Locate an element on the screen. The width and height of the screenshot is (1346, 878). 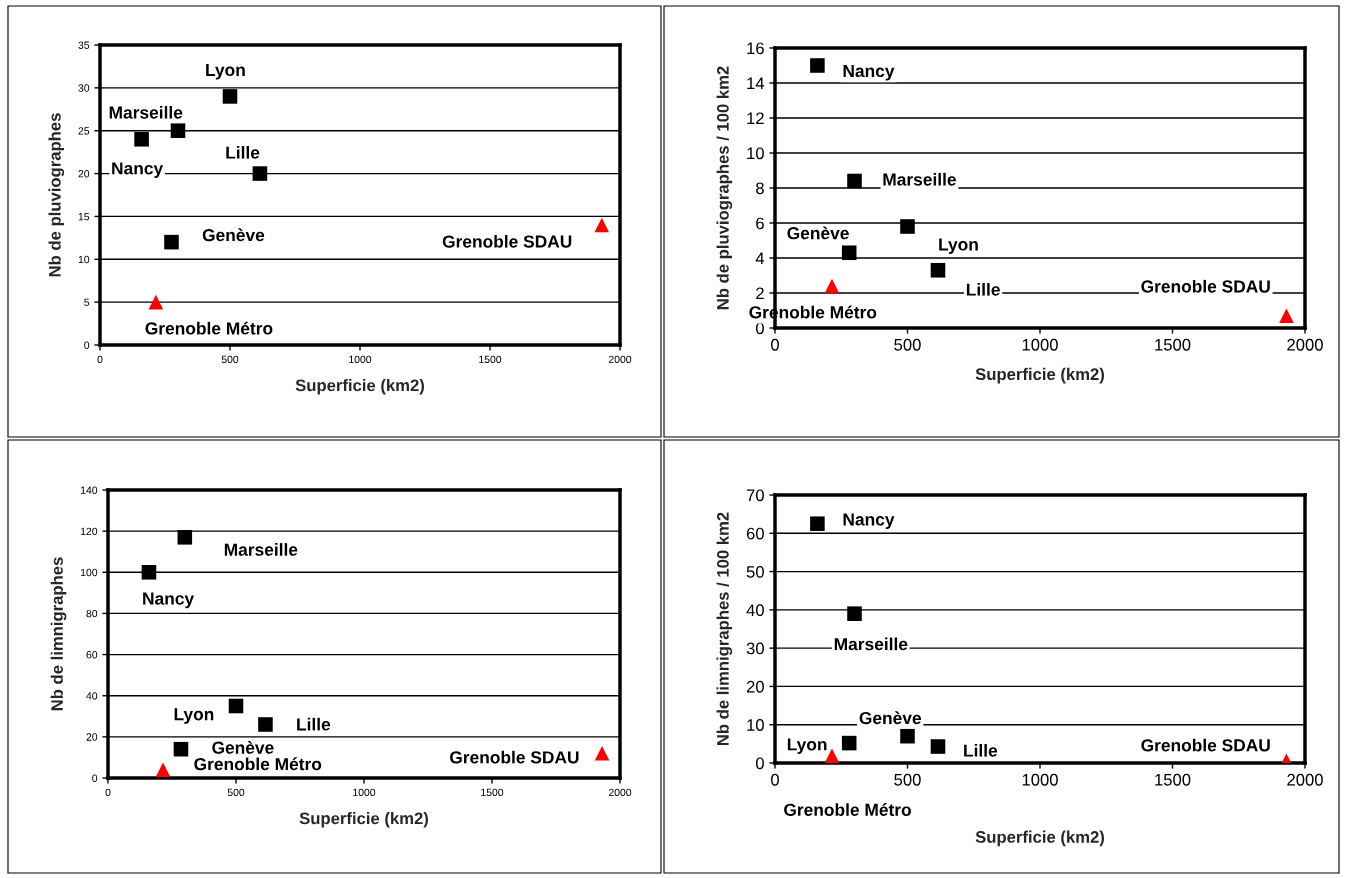
y-tick-label: 50 is located at coordinates (755, 571).